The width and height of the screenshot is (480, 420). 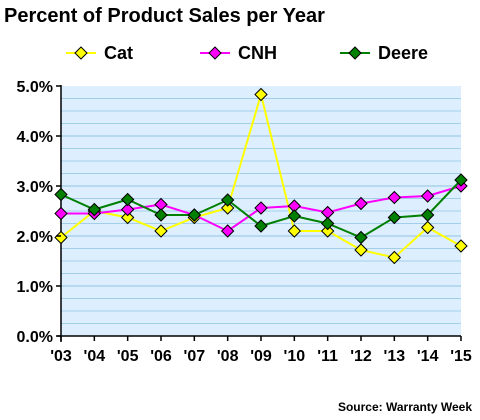 What do you see at coordinates (35, 237) in the screenshot?
I see `y-tick-label: 2.0%` at bounding box center [35, 237].